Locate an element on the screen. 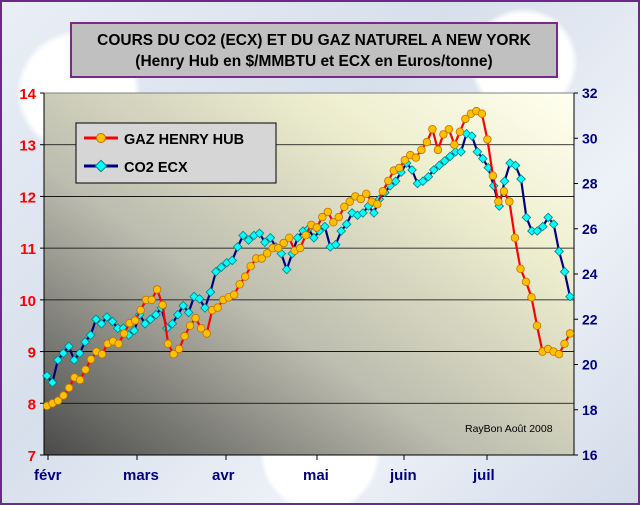 Image resolution: width=640 pixels, height=505 pixels. legend-box is located at coordinates (176, 153).